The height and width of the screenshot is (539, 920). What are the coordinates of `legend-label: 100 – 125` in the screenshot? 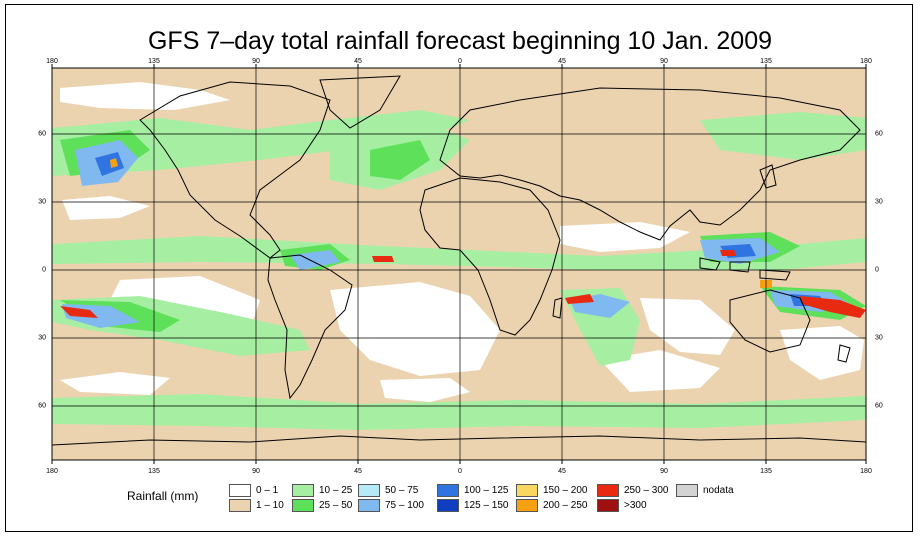 It's located at (486, 490).